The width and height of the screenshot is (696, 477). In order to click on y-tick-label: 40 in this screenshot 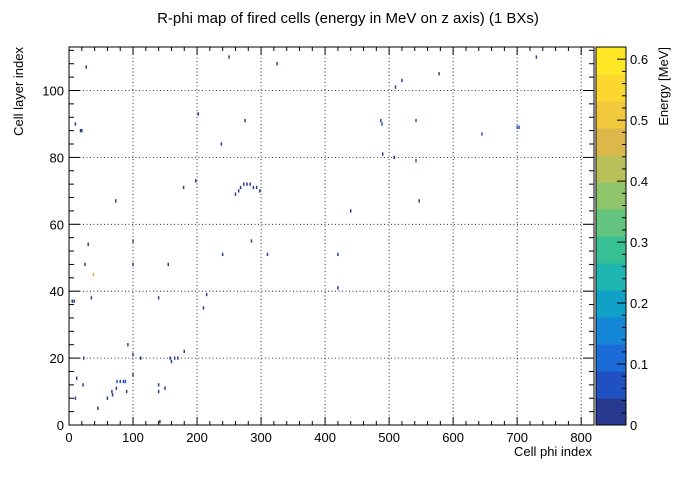, I will do `click(57, 291)`.